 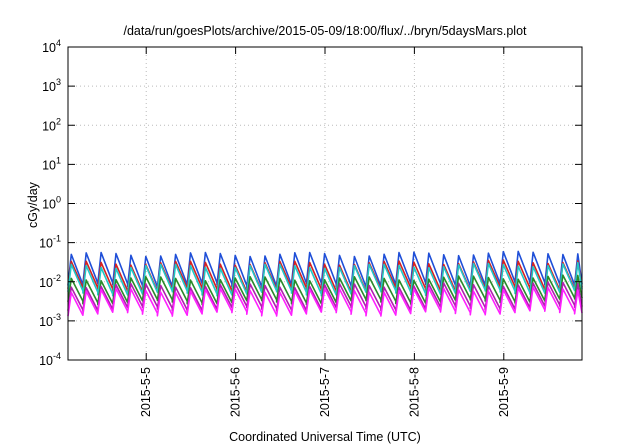 I want to click on y-tick-label: 10⁻³, so click(x=50, y=320).